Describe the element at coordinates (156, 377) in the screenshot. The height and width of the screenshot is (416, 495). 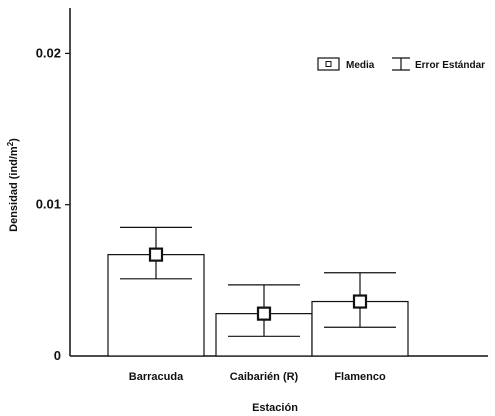
I see `category-label-0: Barracuda` at that location.